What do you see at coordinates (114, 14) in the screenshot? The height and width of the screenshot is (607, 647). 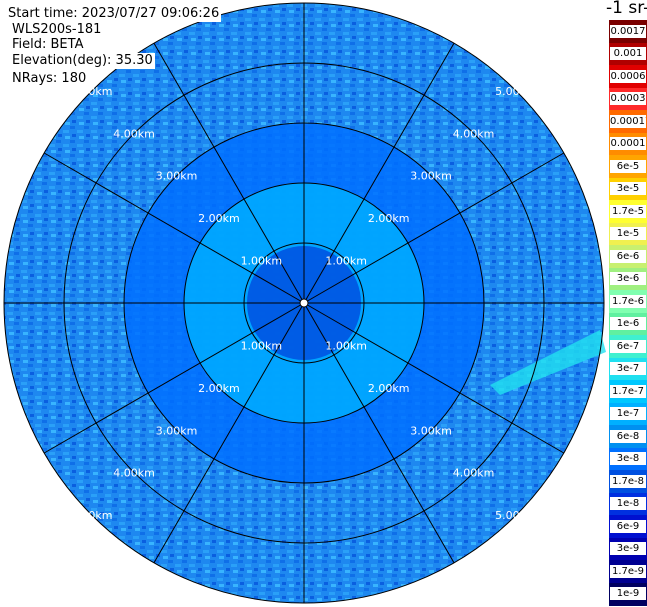 I see `start-time-label: Start time: 2023/07/27 09:06:26` at bounding box center [114, 14].